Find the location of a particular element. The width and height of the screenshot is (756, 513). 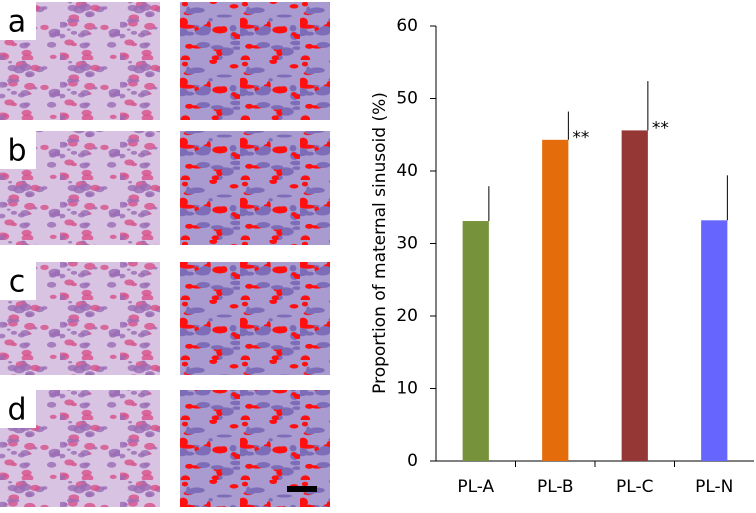

panel-label: b is located at coordinates (16, 151).